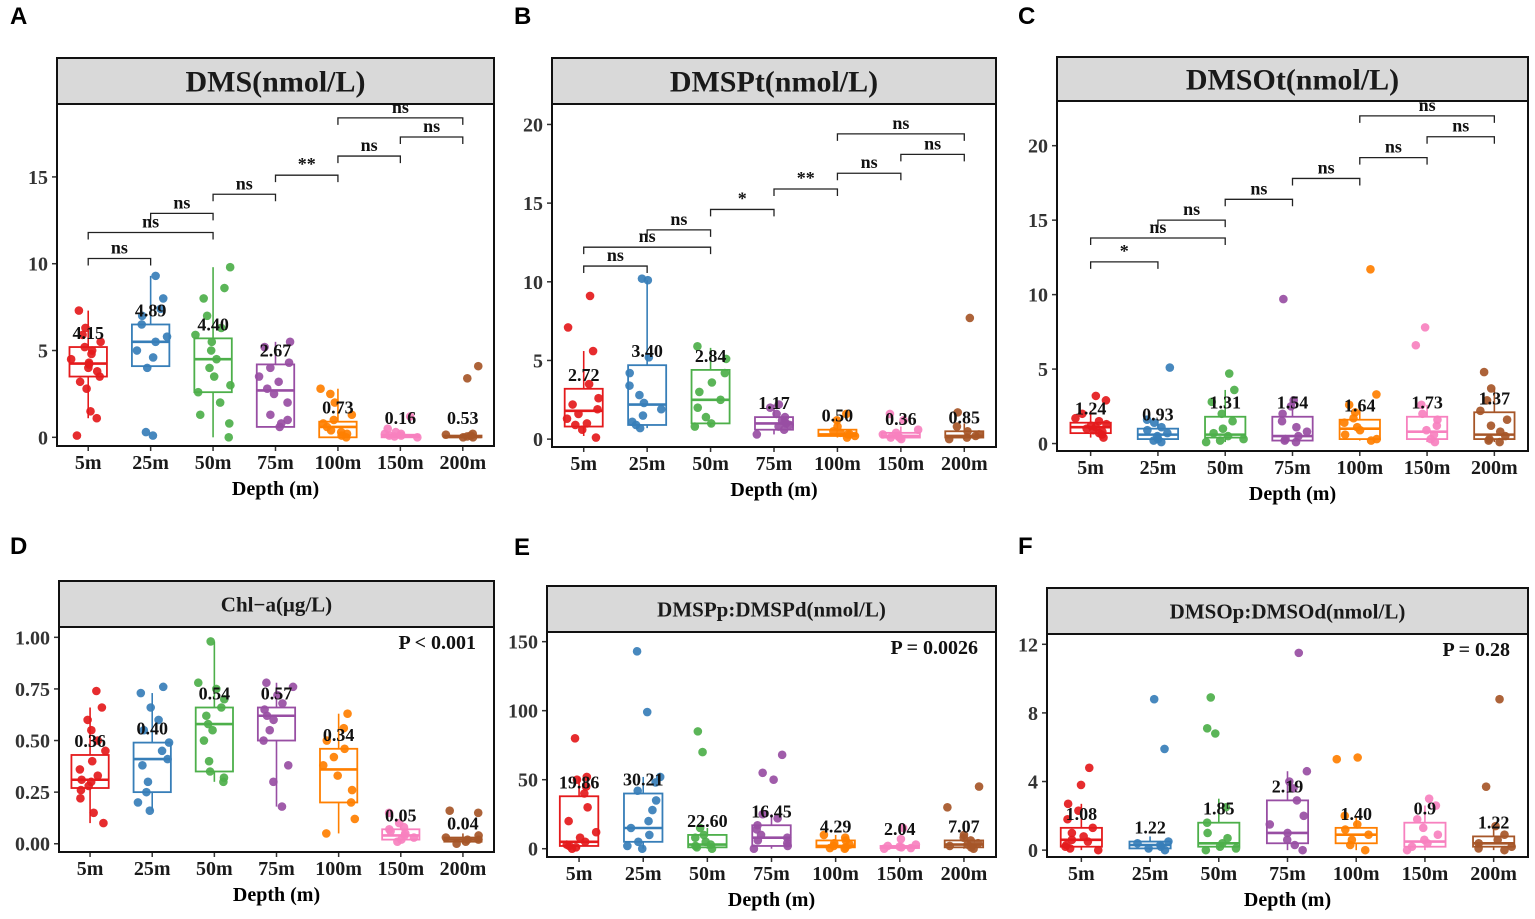 Image resolution: width=1535 pixels, height=919 pixels. What do you see at coordinates (1043, 370) in the screenshot?
I see `y-tick-label: 5` at bounding box center [1043, 370].